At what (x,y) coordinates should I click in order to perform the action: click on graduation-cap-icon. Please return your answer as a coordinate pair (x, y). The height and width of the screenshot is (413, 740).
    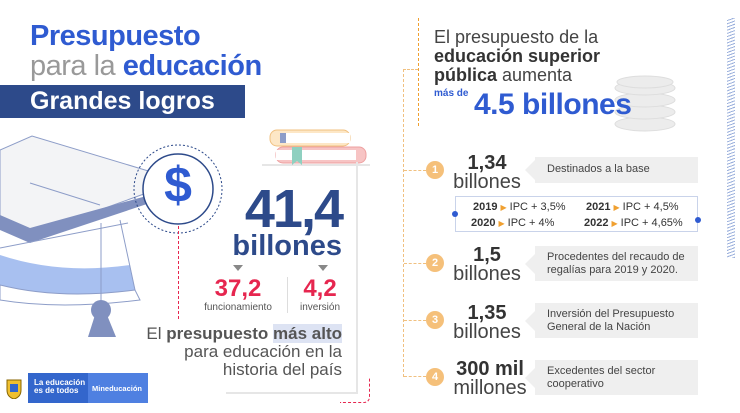
    Looking at the image, I should click on (78, 236).